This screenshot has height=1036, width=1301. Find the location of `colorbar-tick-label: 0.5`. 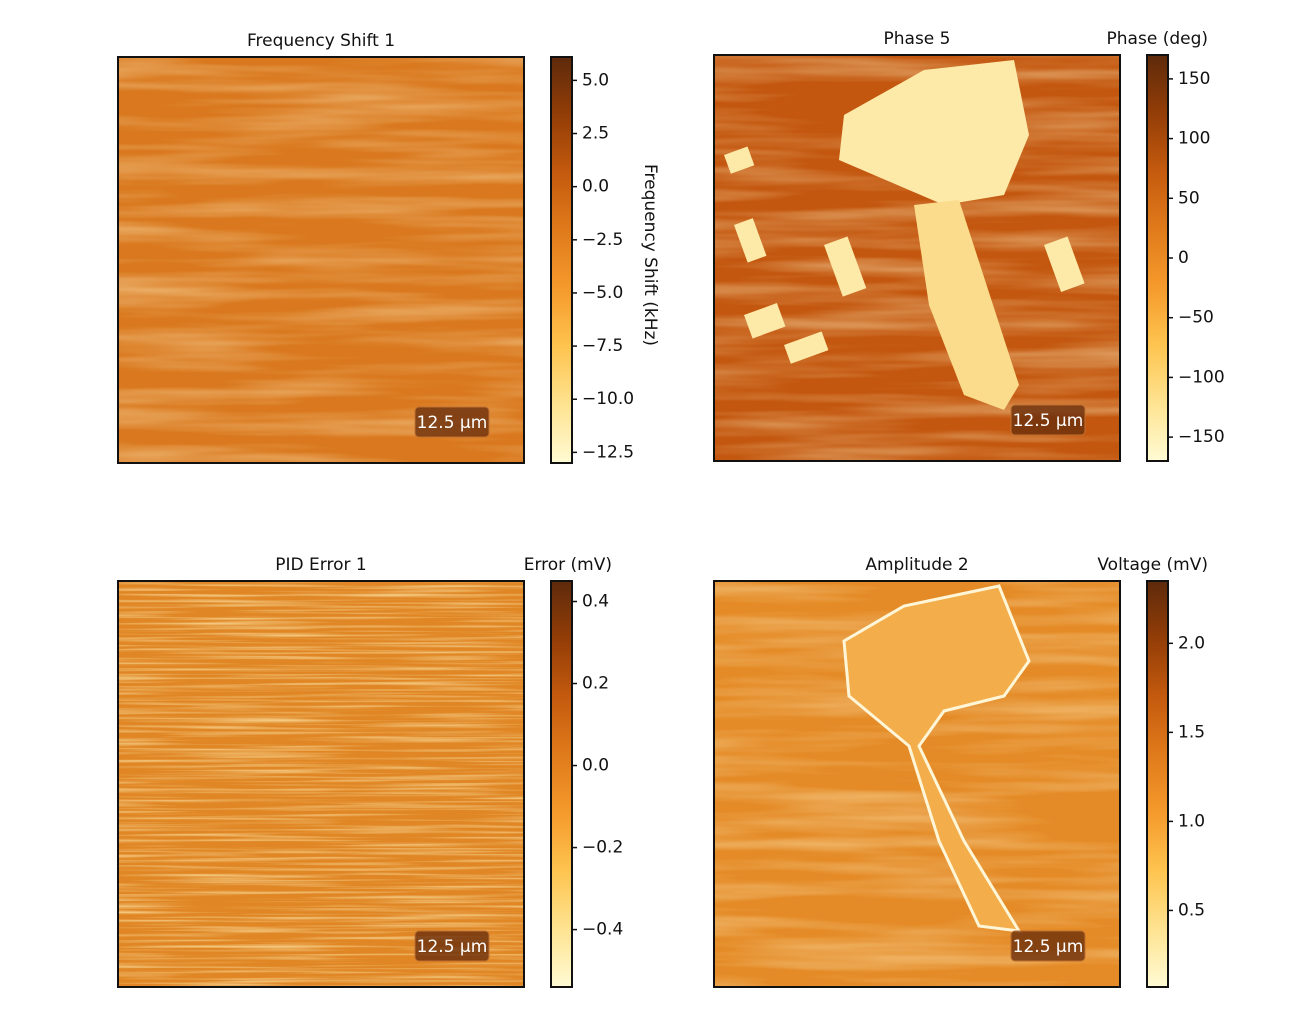

colorbar-tick-label: 0.5 is located at coordinates (1191, 910).